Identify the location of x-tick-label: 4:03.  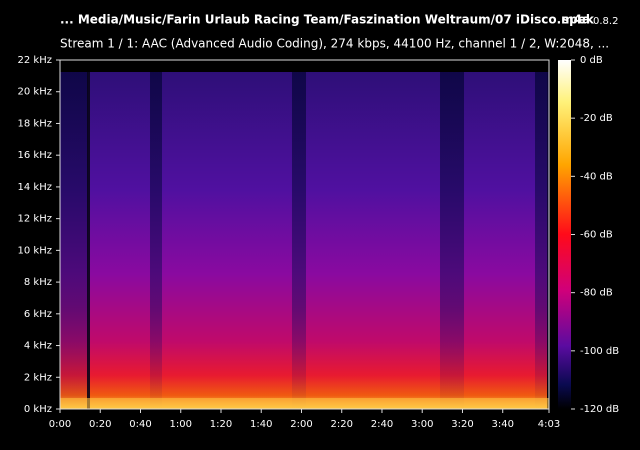
(549, 424).